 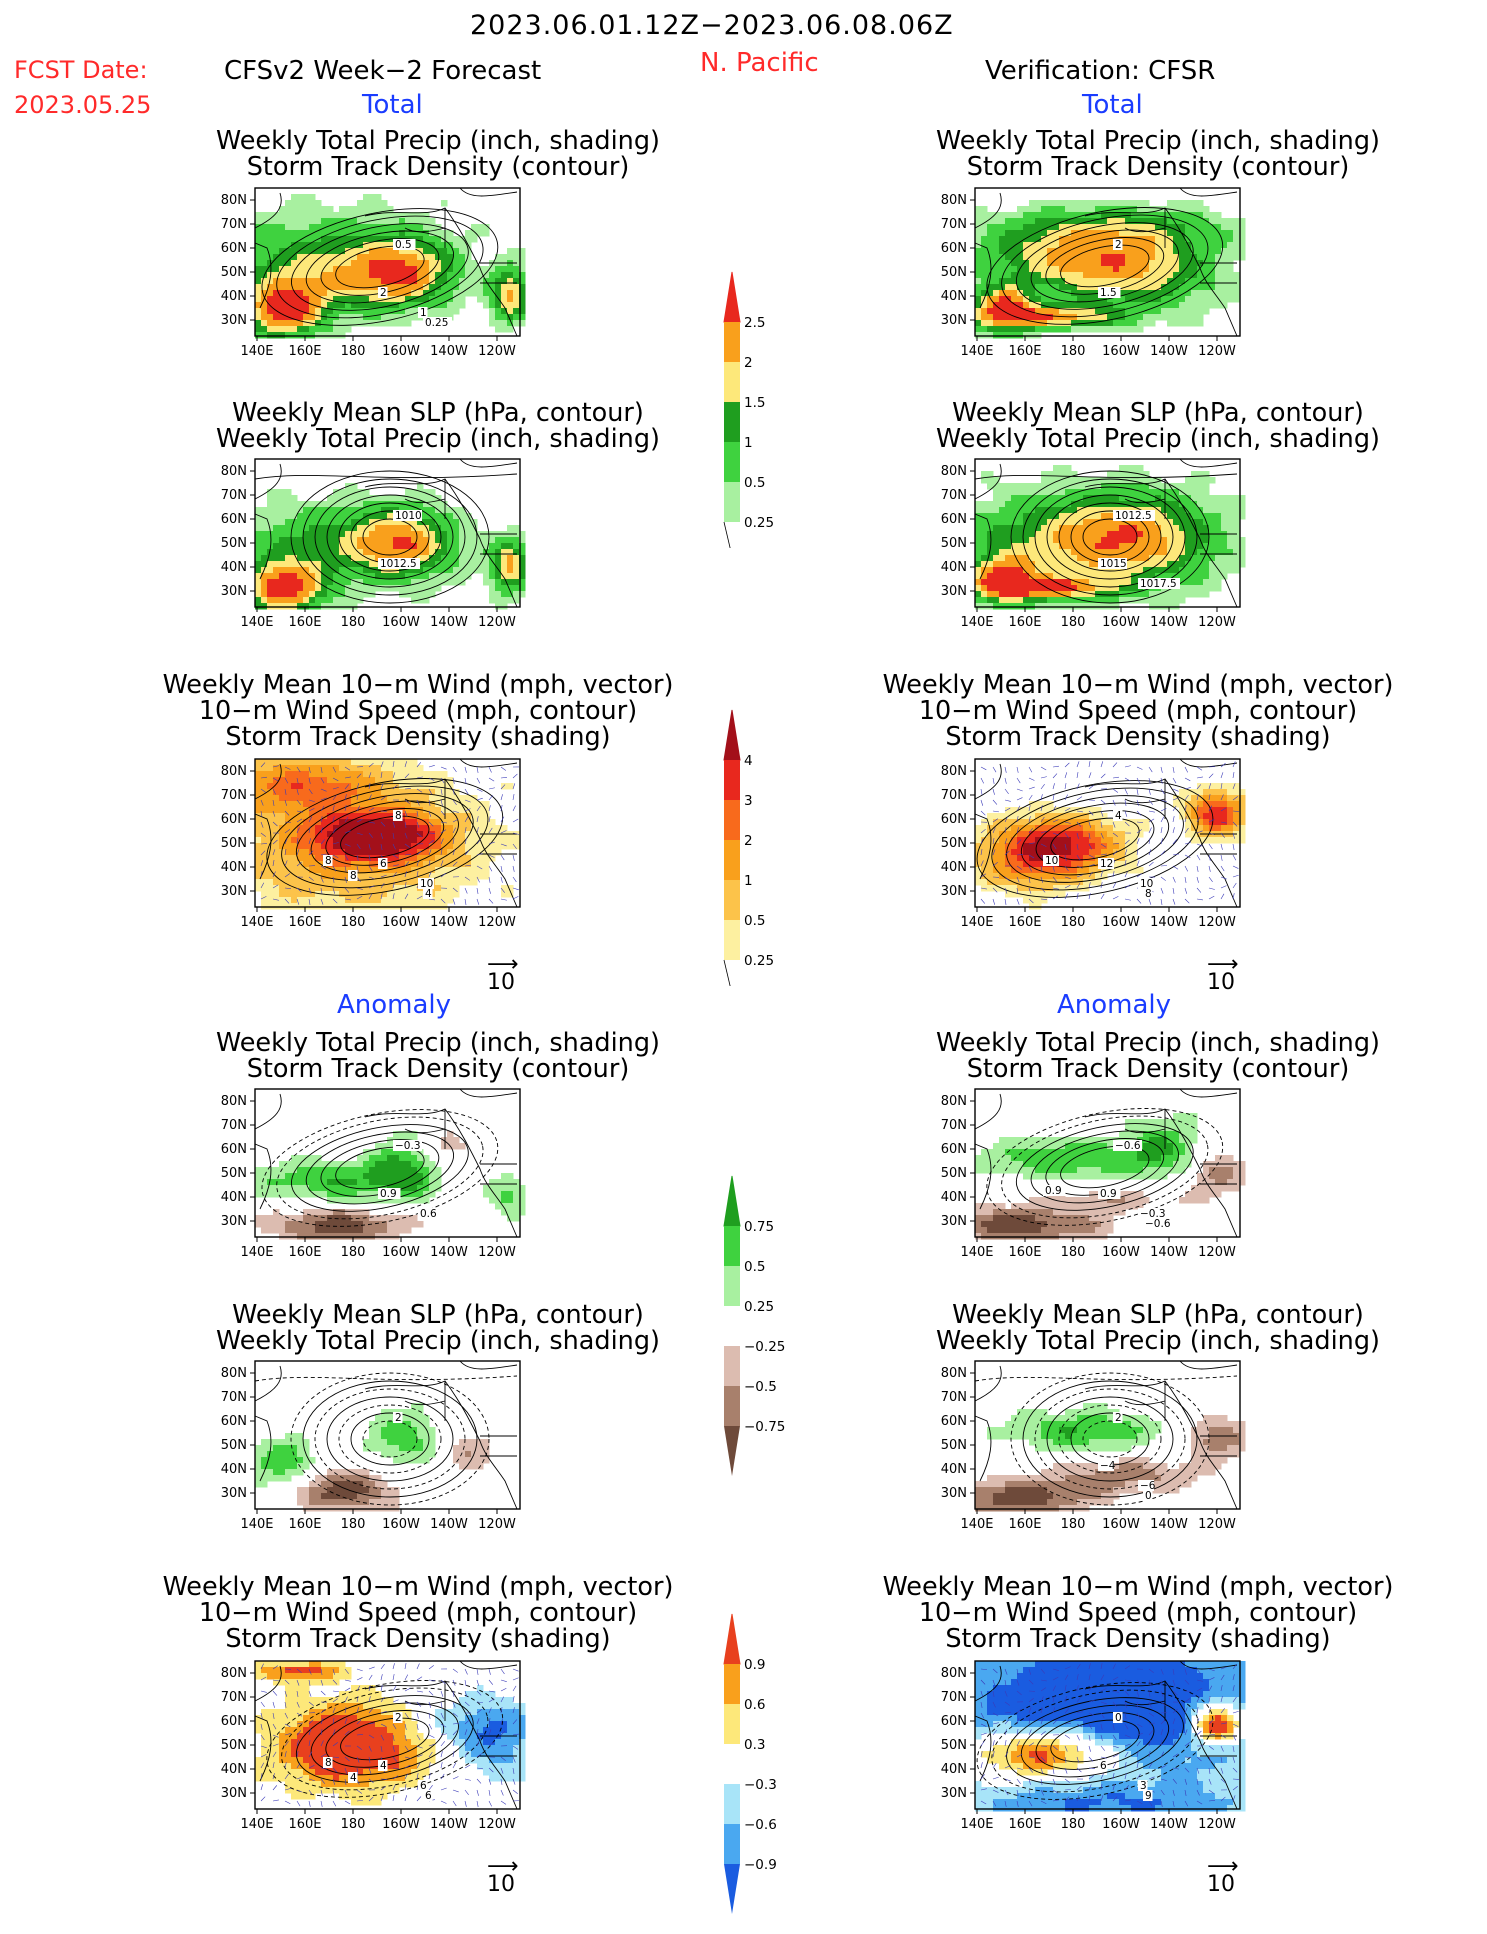 I want to click on panel-title-fc-anom-1-line1: Weekly Total Precip (inch, shading), so click(x=438, y=1043).